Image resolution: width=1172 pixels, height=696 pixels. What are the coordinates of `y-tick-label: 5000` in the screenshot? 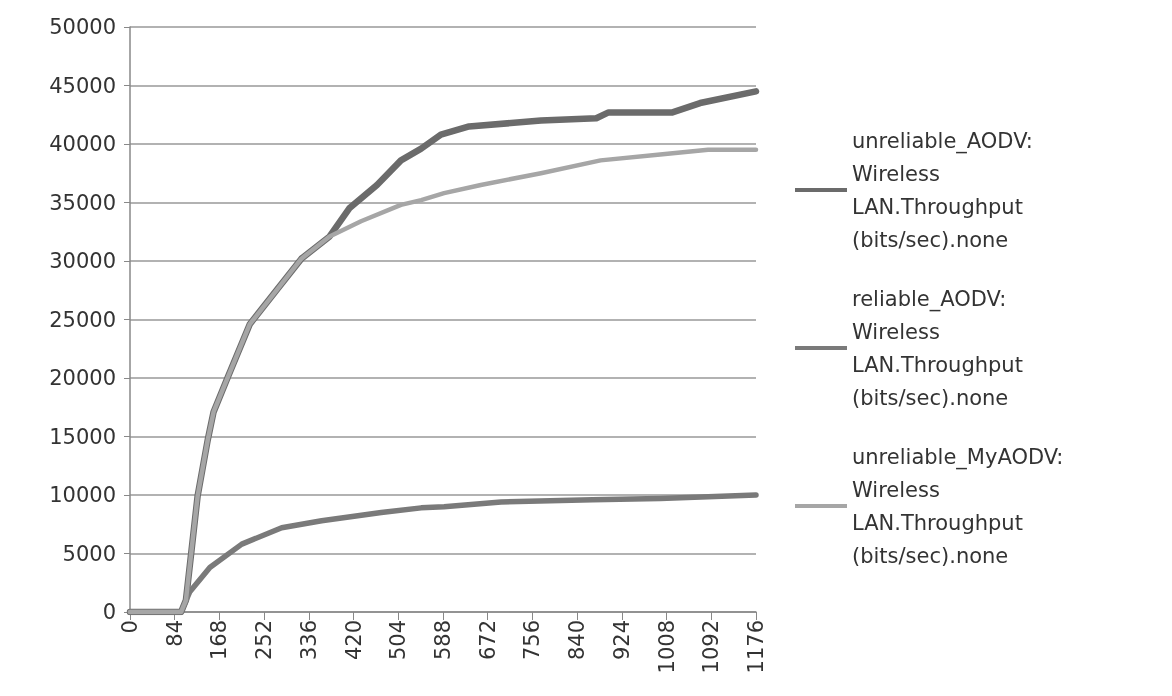 It's located at (89, 553).